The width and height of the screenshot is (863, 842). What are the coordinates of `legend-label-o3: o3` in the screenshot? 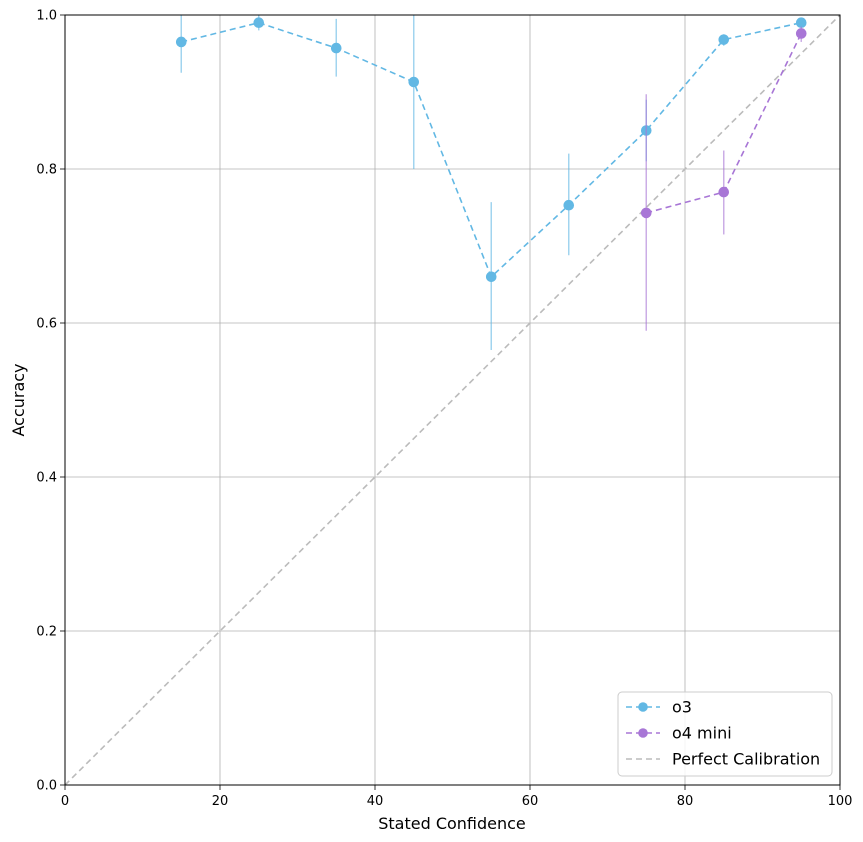 It's located at (682, 707).